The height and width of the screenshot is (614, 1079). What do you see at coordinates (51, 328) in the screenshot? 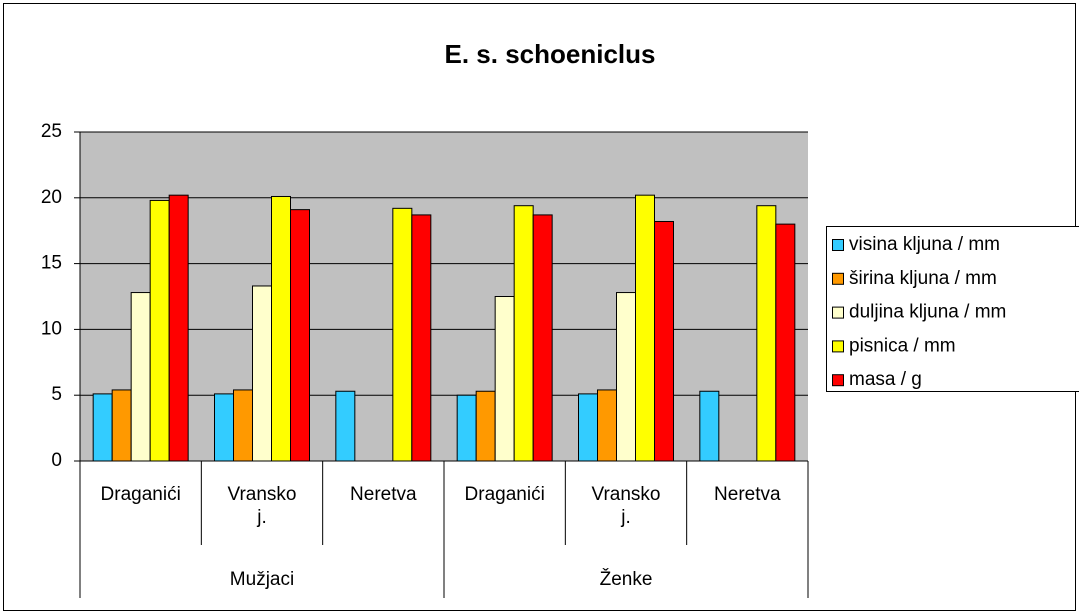
I see `y-tick-label: 10` at bounding box center [51, 328].